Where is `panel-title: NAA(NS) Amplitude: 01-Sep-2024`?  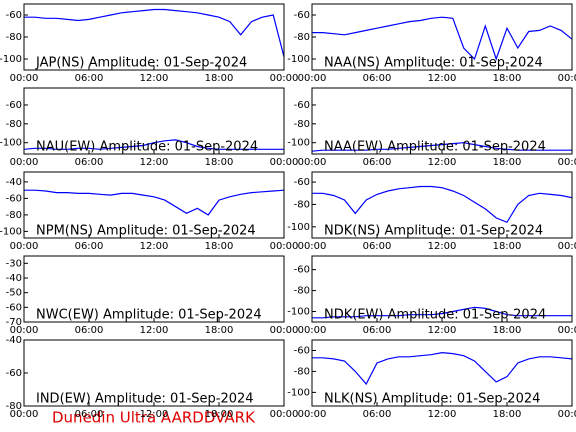
panel-title: NAA(NS) Amplitude: 01-Sep-2024 is located at coordinates (433, 63).